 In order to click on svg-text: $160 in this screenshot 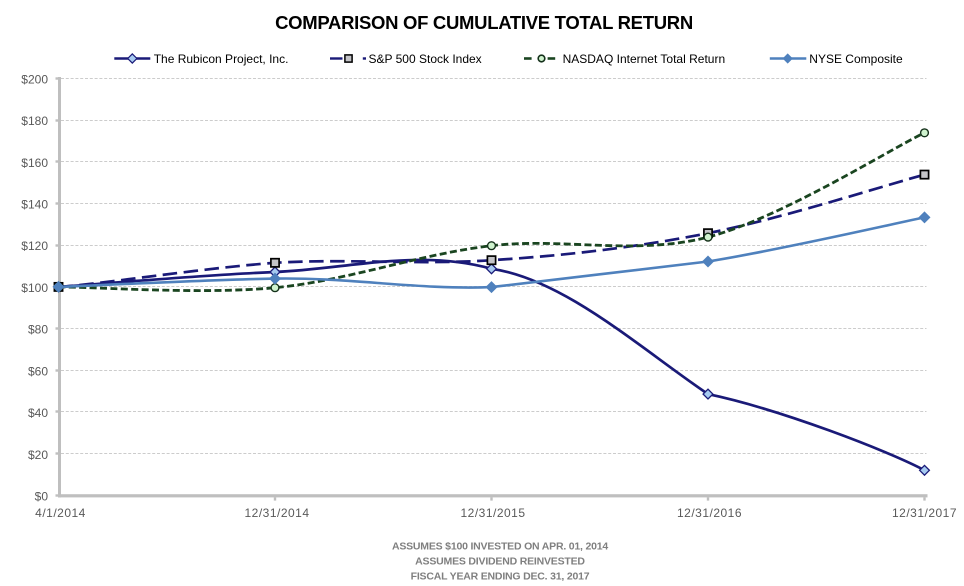, I will do `click(34, 163)`.